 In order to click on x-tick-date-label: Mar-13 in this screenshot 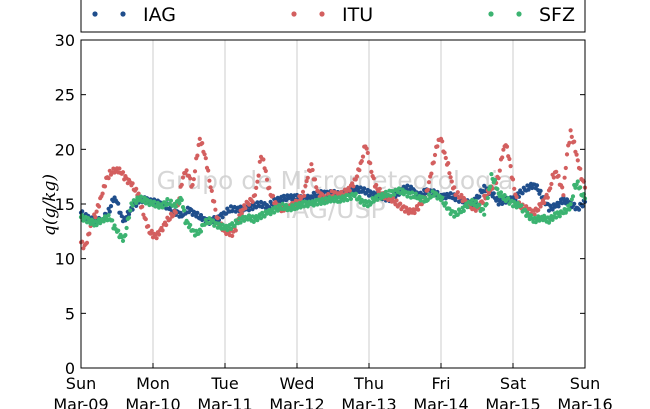, I will do `click(368, 402)`.